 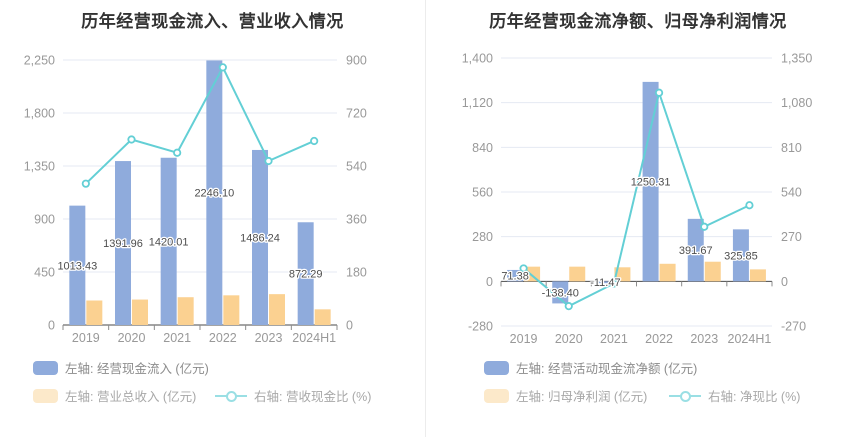 I want to click on legend-item-net-profit: 左轴: 归母净利润 (亿元), so click(x=566, y=396).